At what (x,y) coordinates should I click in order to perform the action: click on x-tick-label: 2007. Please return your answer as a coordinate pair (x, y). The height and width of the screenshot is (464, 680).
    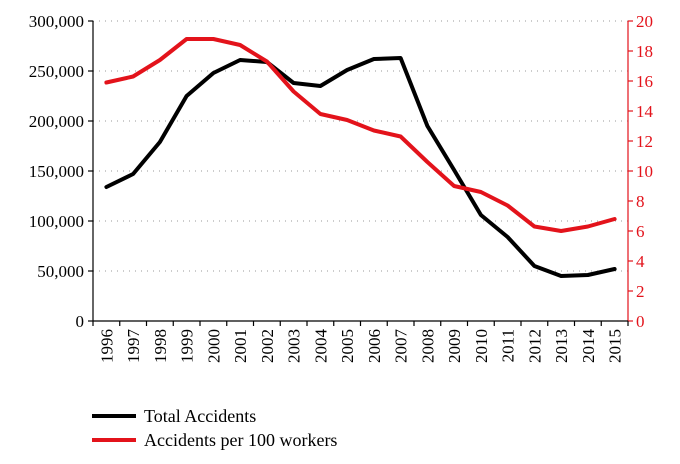
    Looking at the image, I should click on (401, 346).